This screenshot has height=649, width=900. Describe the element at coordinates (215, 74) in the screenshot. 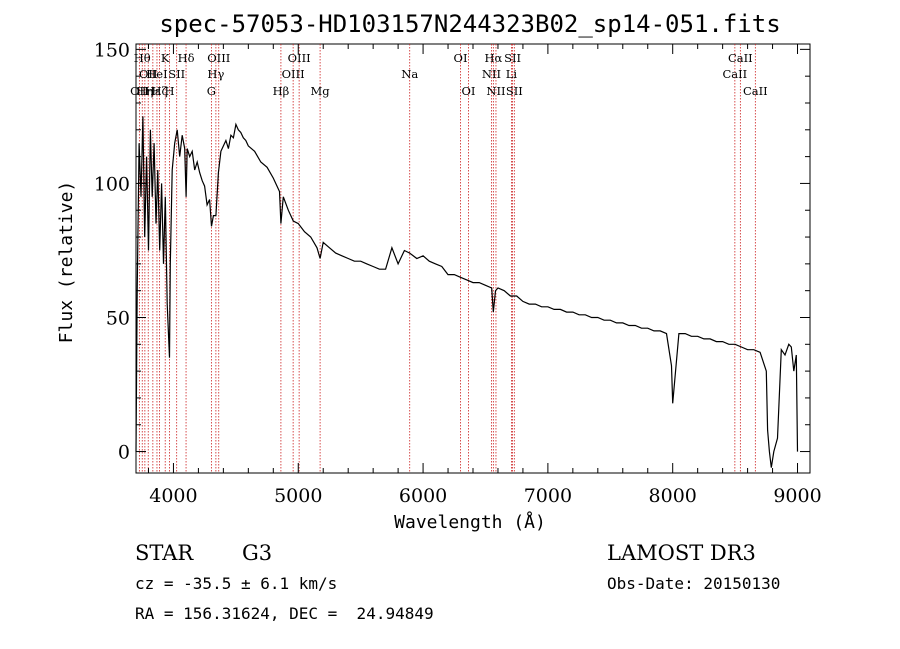

I see `line-label: Hγ` at that location.